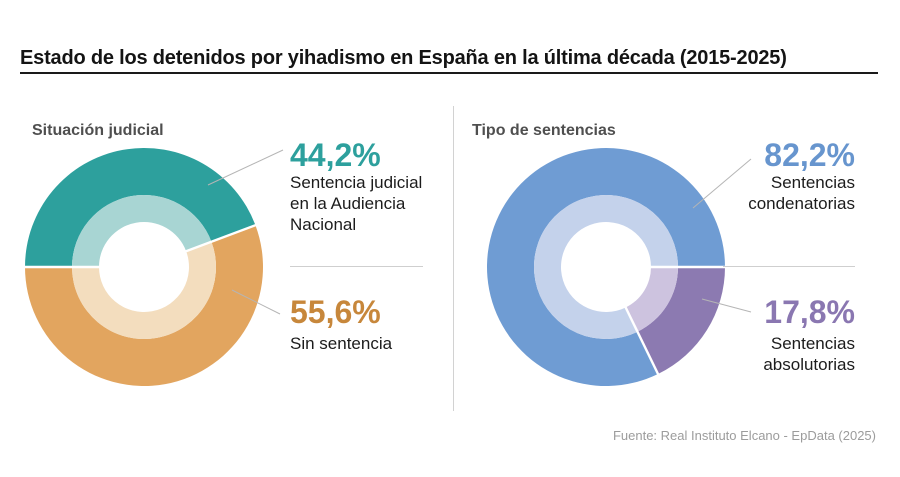 The height and width of the screenshot is (477, 900). I want to click on segment-outer-sin-sentencia, so click(144, 305).